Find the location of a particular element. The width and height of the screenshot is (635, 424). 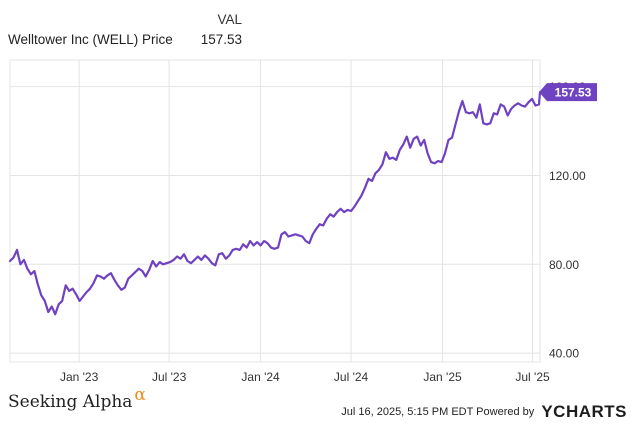

legend-series-value: 157.53 is located at coordinates (221, 39).